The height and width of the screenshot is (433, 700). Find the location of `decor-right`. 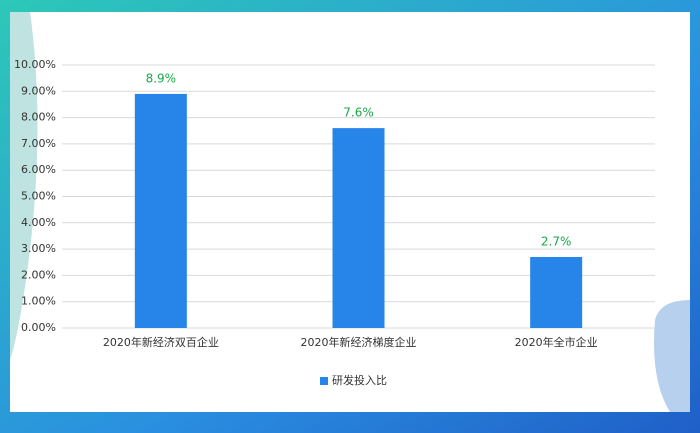

decor-right is located at coordinates (672, 356).